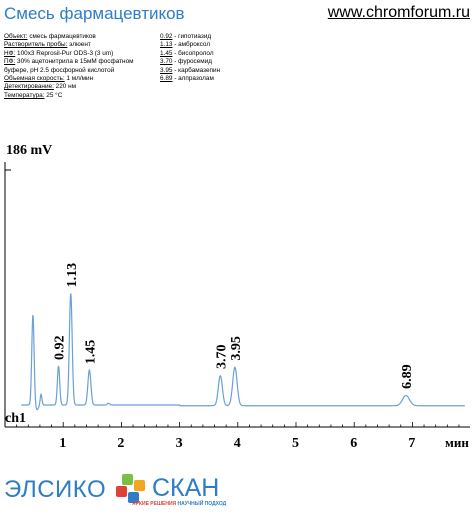  Describe the element at coordinates (29, 150) in the screenshot. I see `y-top-label: 186 mV` at that location.